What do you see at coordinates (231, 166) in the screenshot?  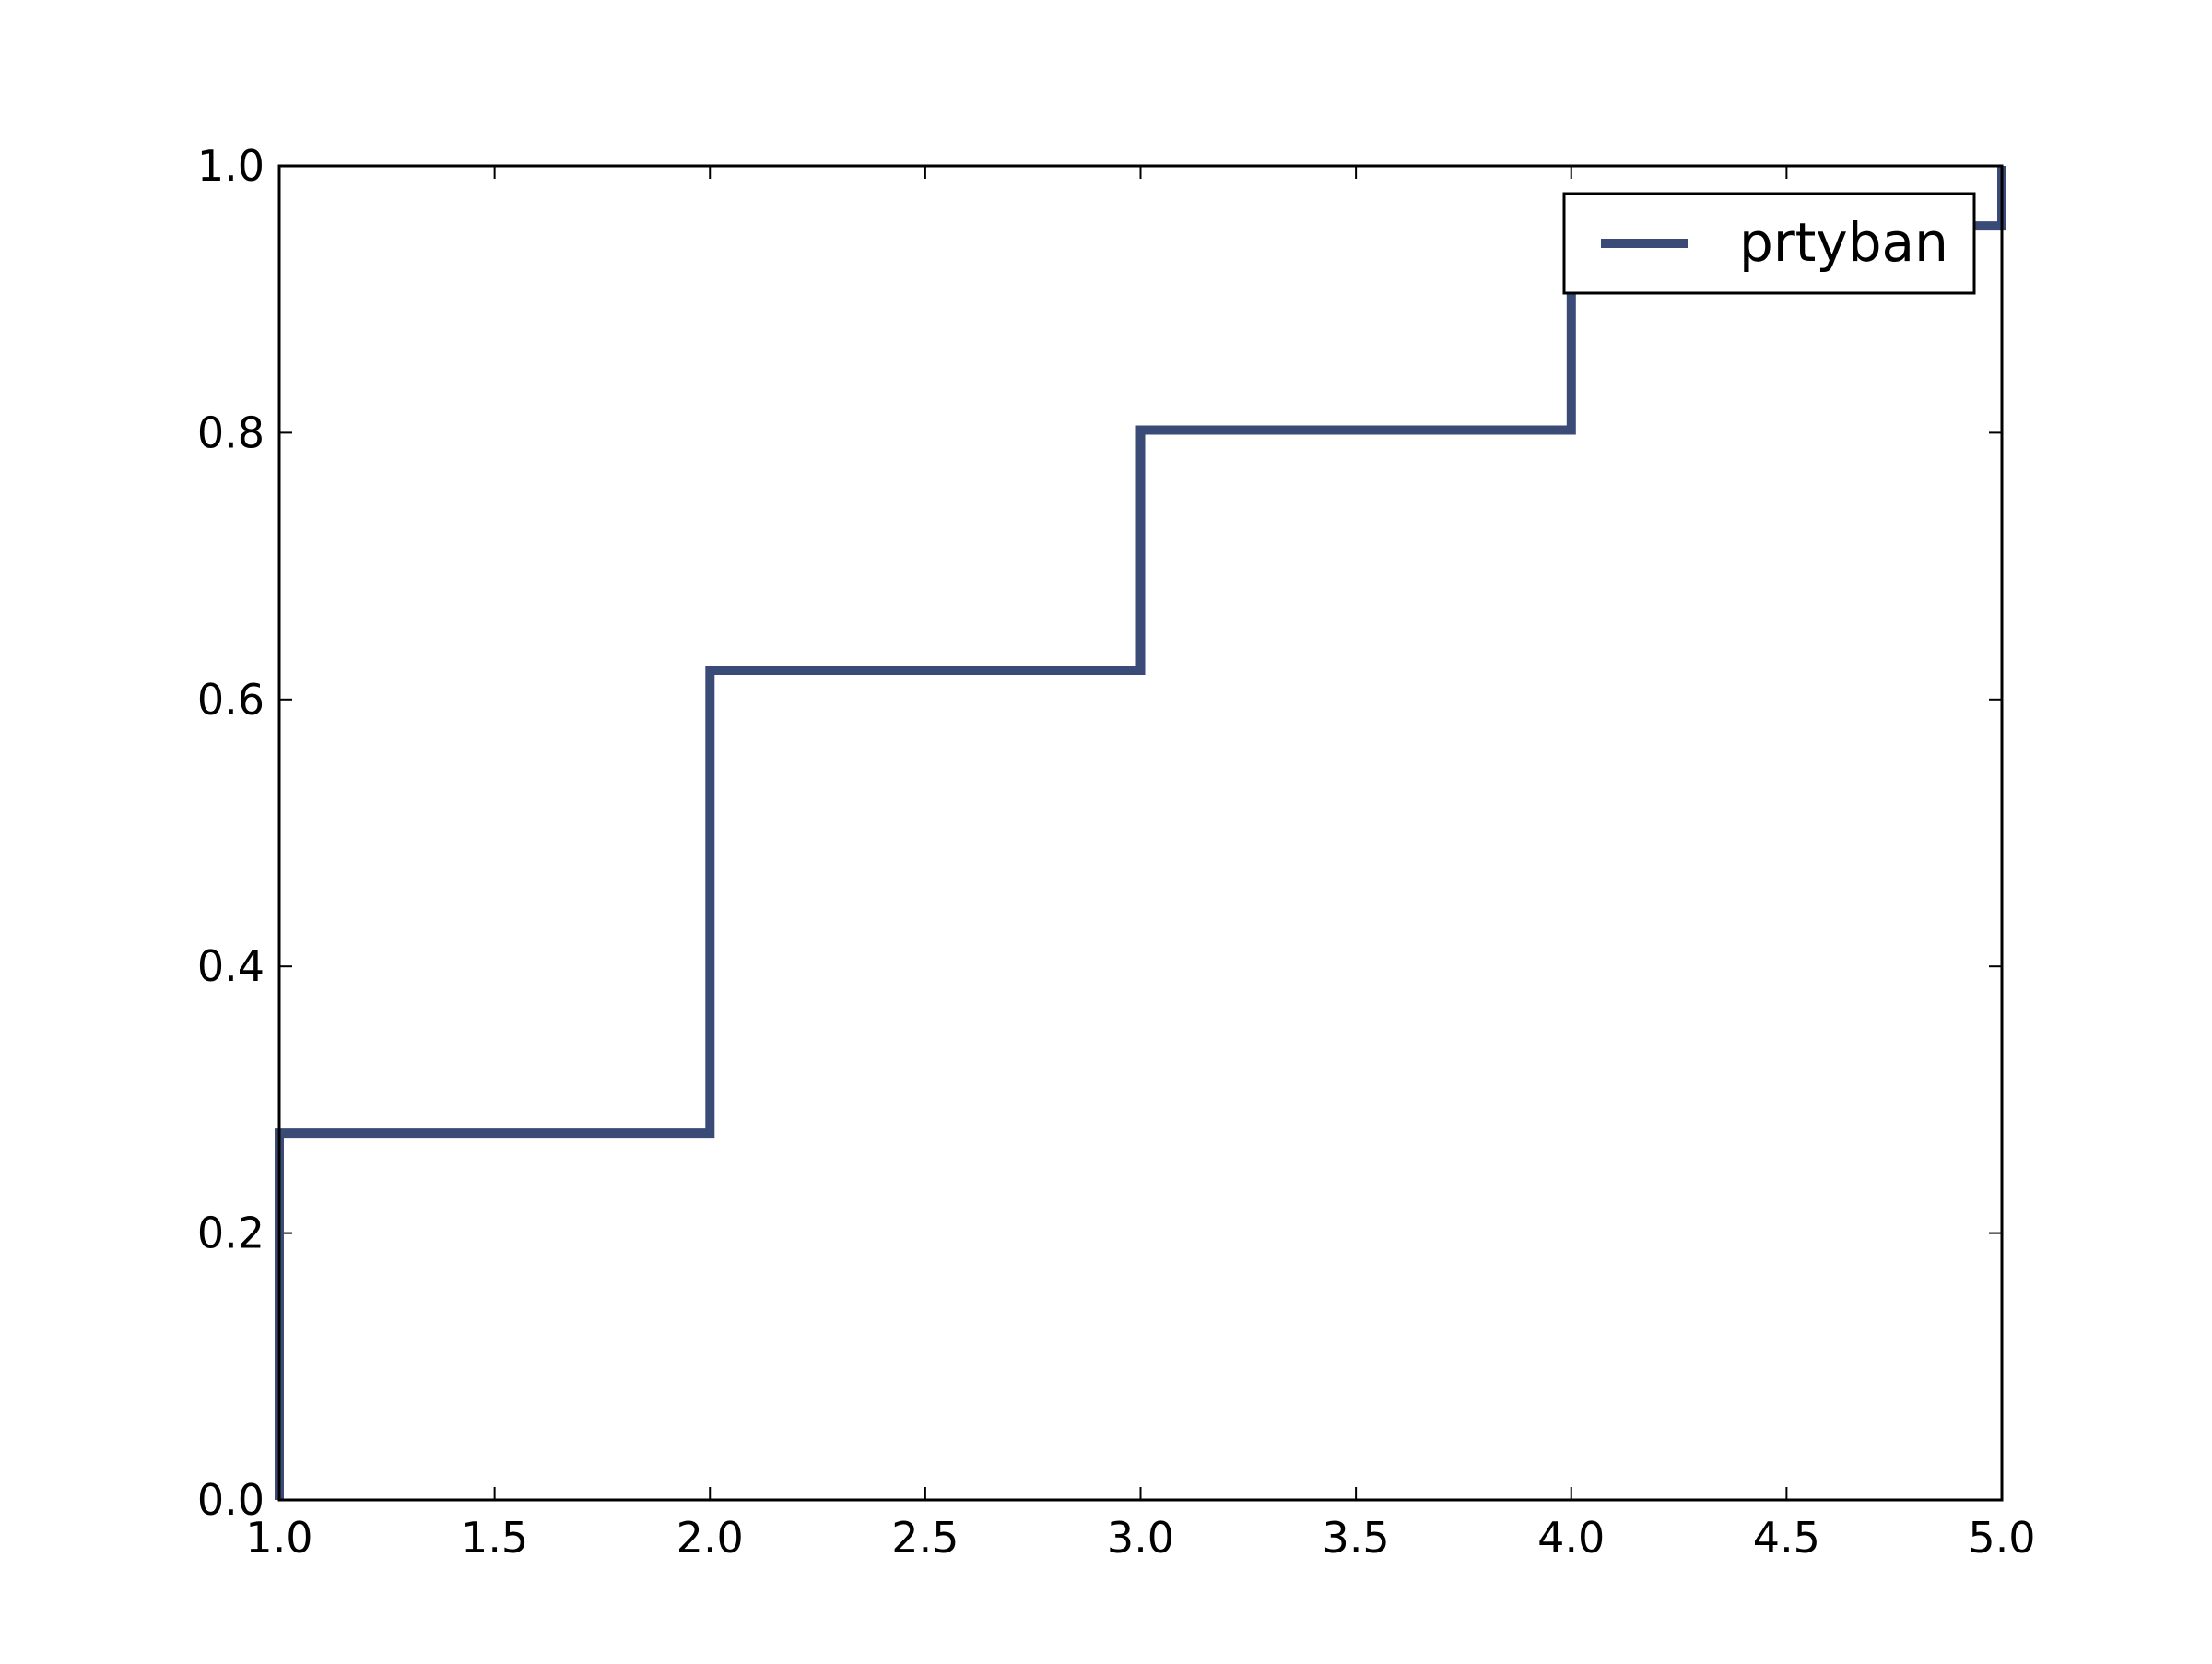 I see `y-tick-label: 1.0` at bounding box center [231, 166].